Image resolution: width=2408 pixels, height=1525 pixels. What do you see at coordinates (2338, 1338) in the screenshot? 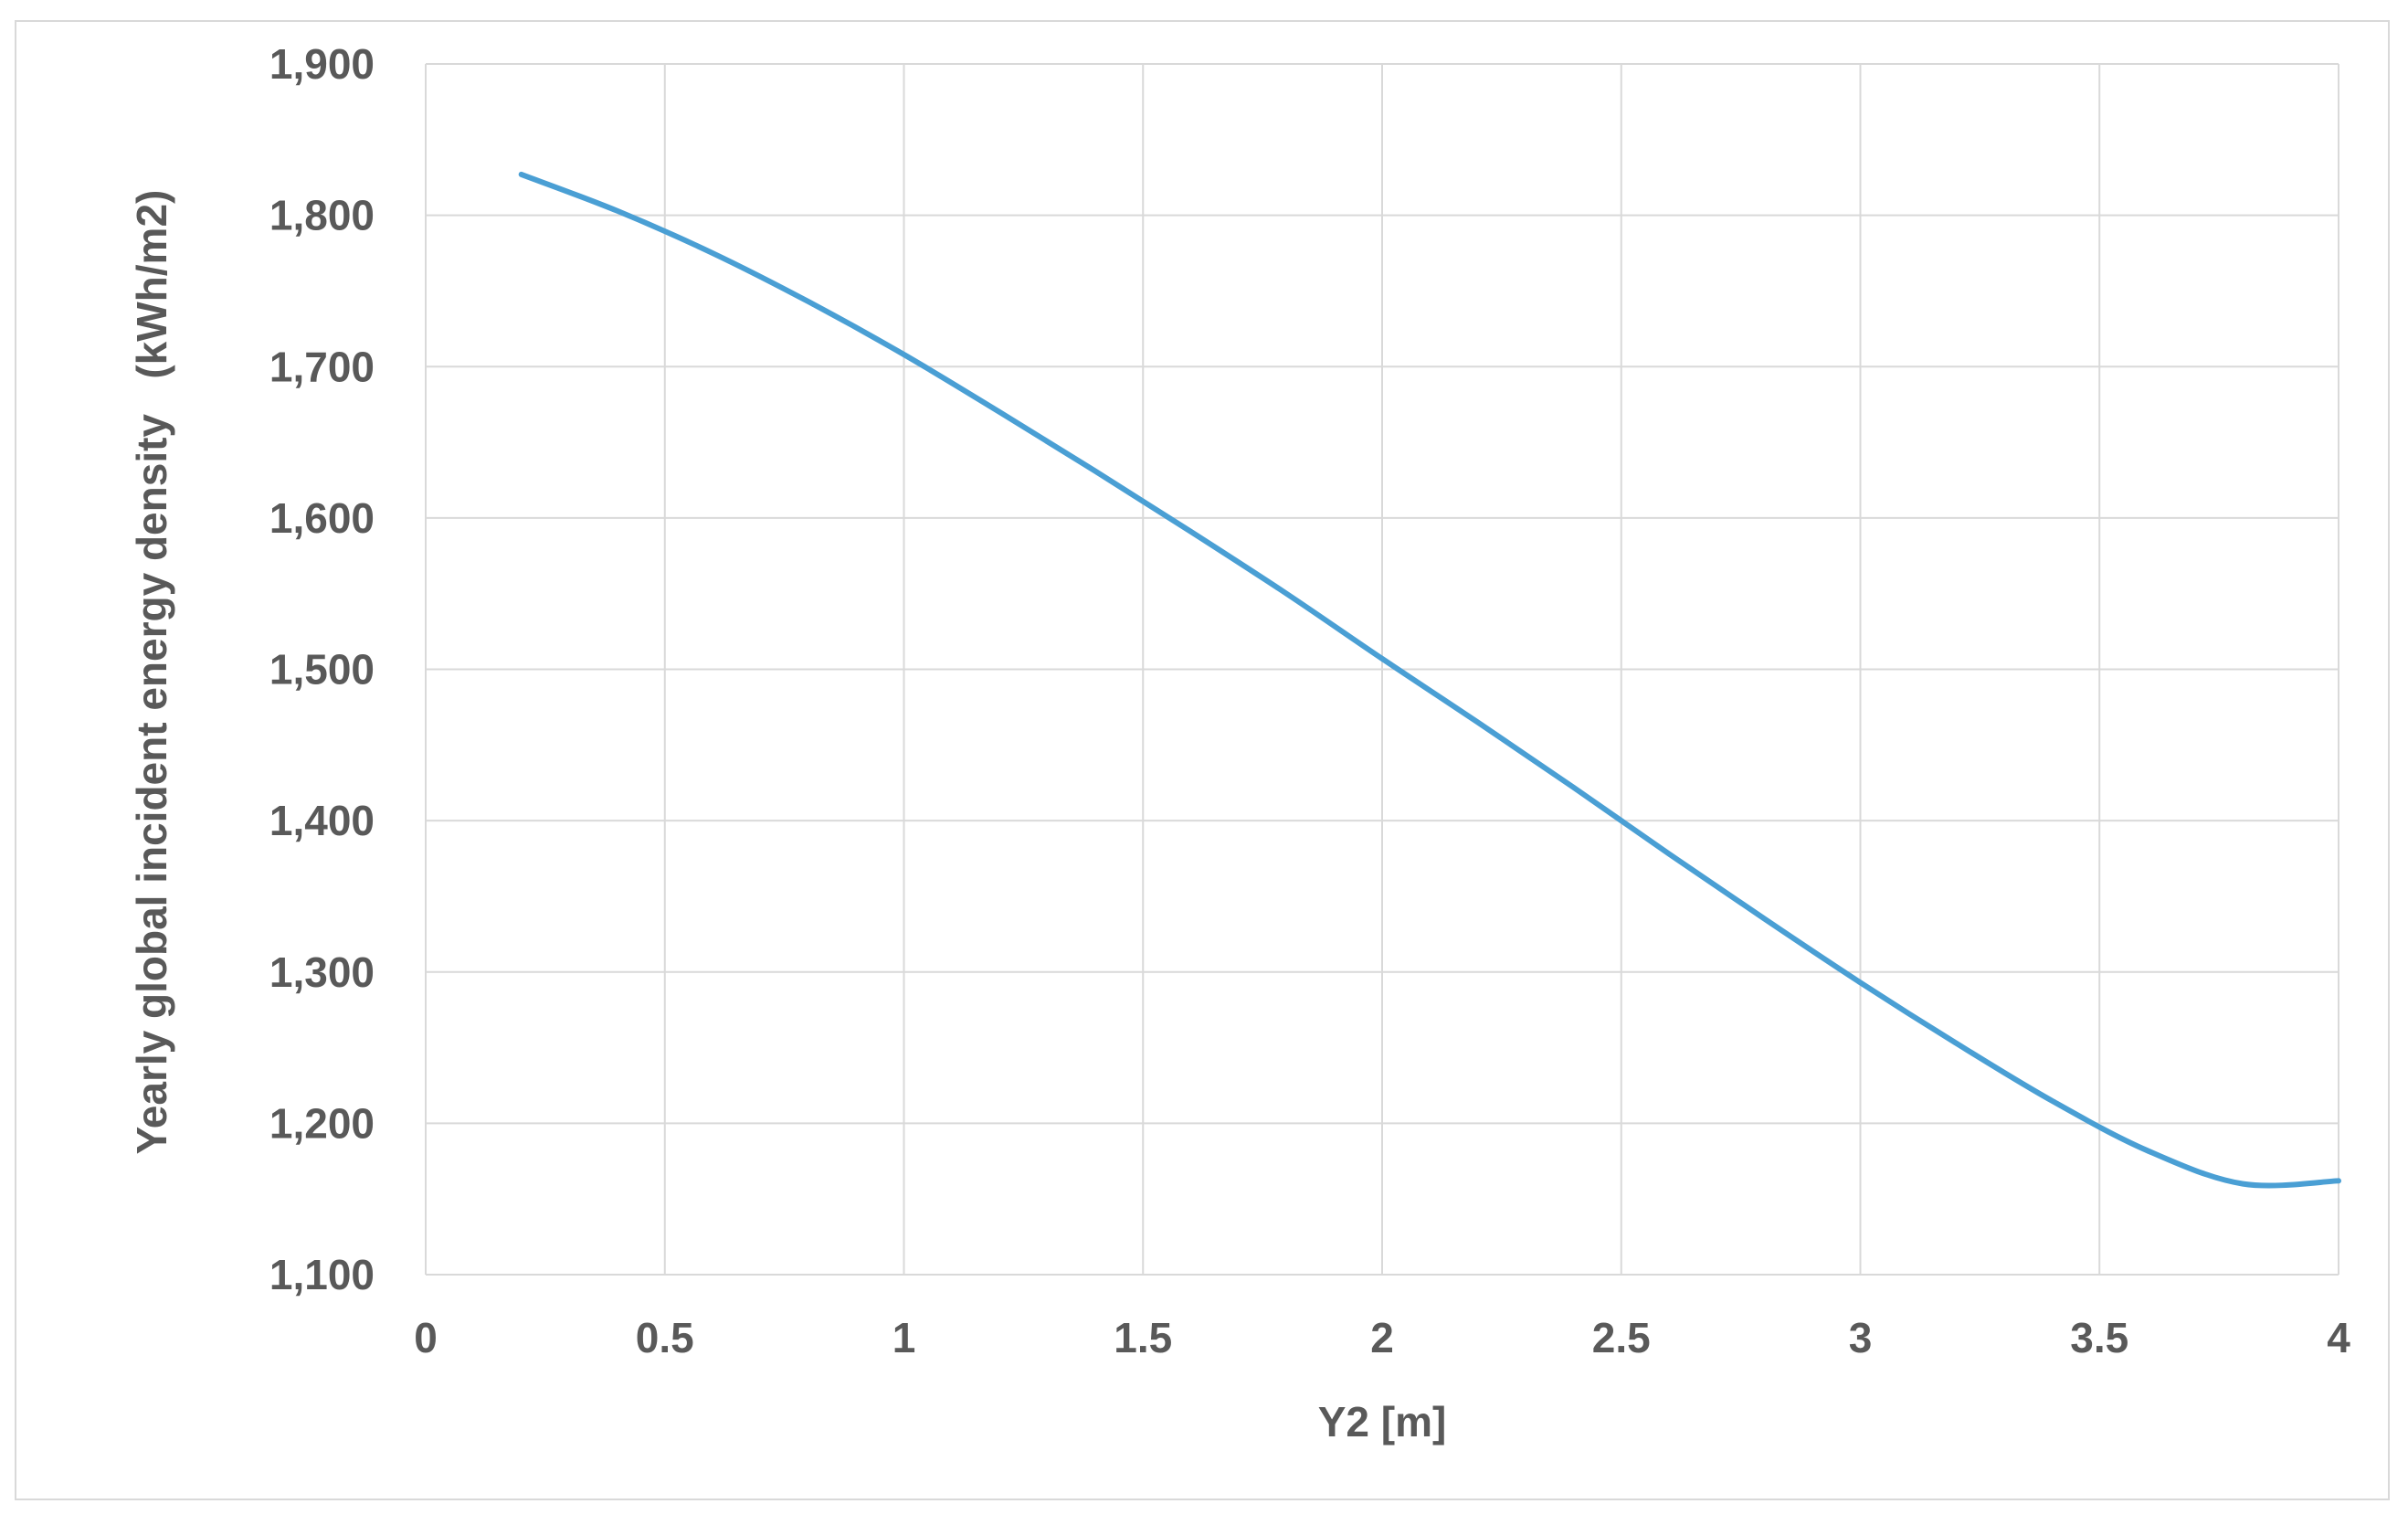
I see `x-tick-label: 4` at bounding box center [2338, 1338].